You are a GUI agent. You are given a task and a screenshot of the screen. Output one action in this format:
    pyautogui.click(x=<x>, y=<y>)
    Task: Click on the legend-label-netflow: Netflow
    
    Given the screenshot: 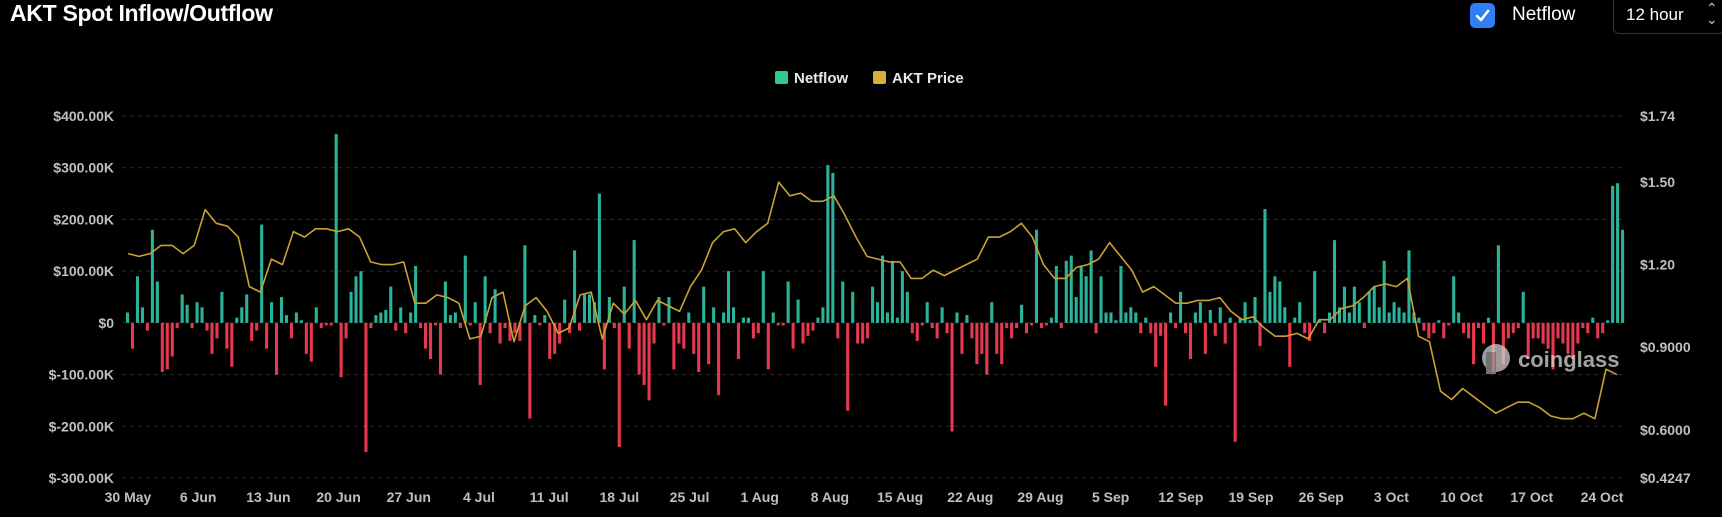 What is the action you would take?
    pyautogui.click(x=821, y=78)
    